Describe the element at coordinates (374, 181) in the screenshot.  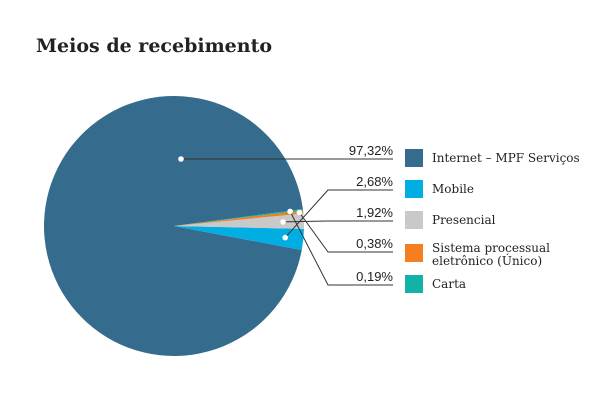
I see `percentage-label: 2,68%` at that location.